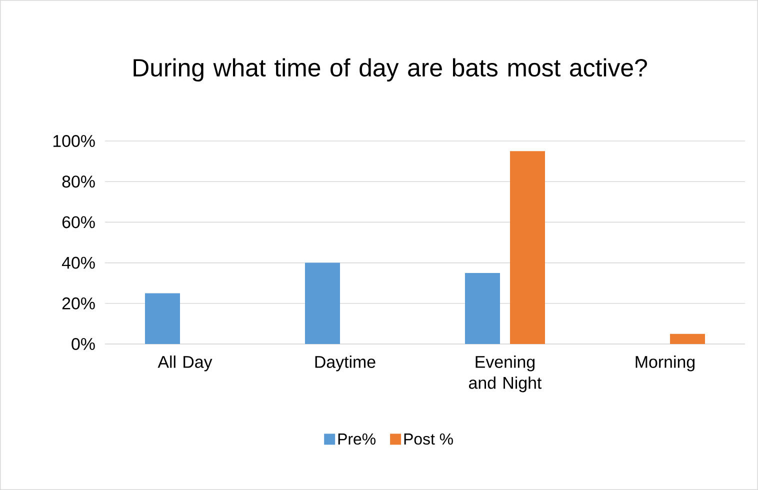  Describe the element at coordinates (345, 364) in the screenshot. I see `x-tick-label: Daytime` at that location.